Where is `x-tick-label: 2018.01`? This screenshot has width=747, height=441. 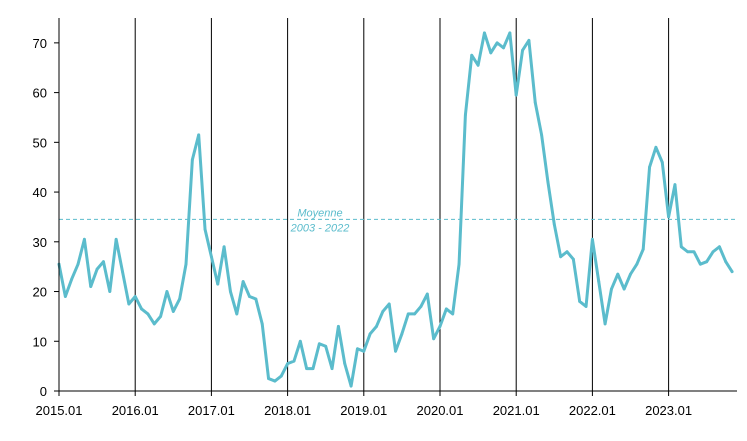 x-tick-label: 2018.01 is located at coordinates (287, 410).